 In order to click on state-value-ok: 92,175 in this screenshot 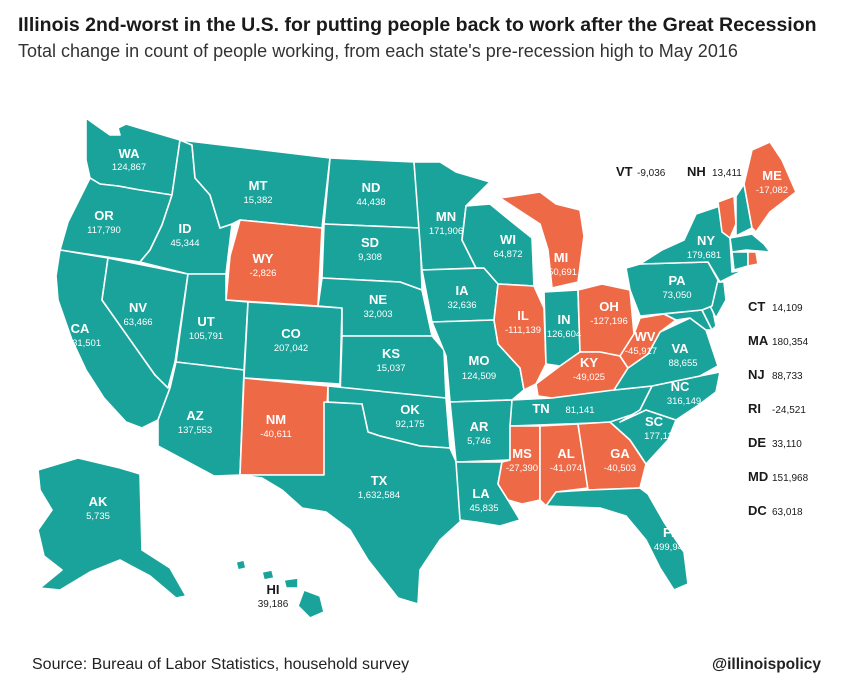, I will do `click(409, 424)`.